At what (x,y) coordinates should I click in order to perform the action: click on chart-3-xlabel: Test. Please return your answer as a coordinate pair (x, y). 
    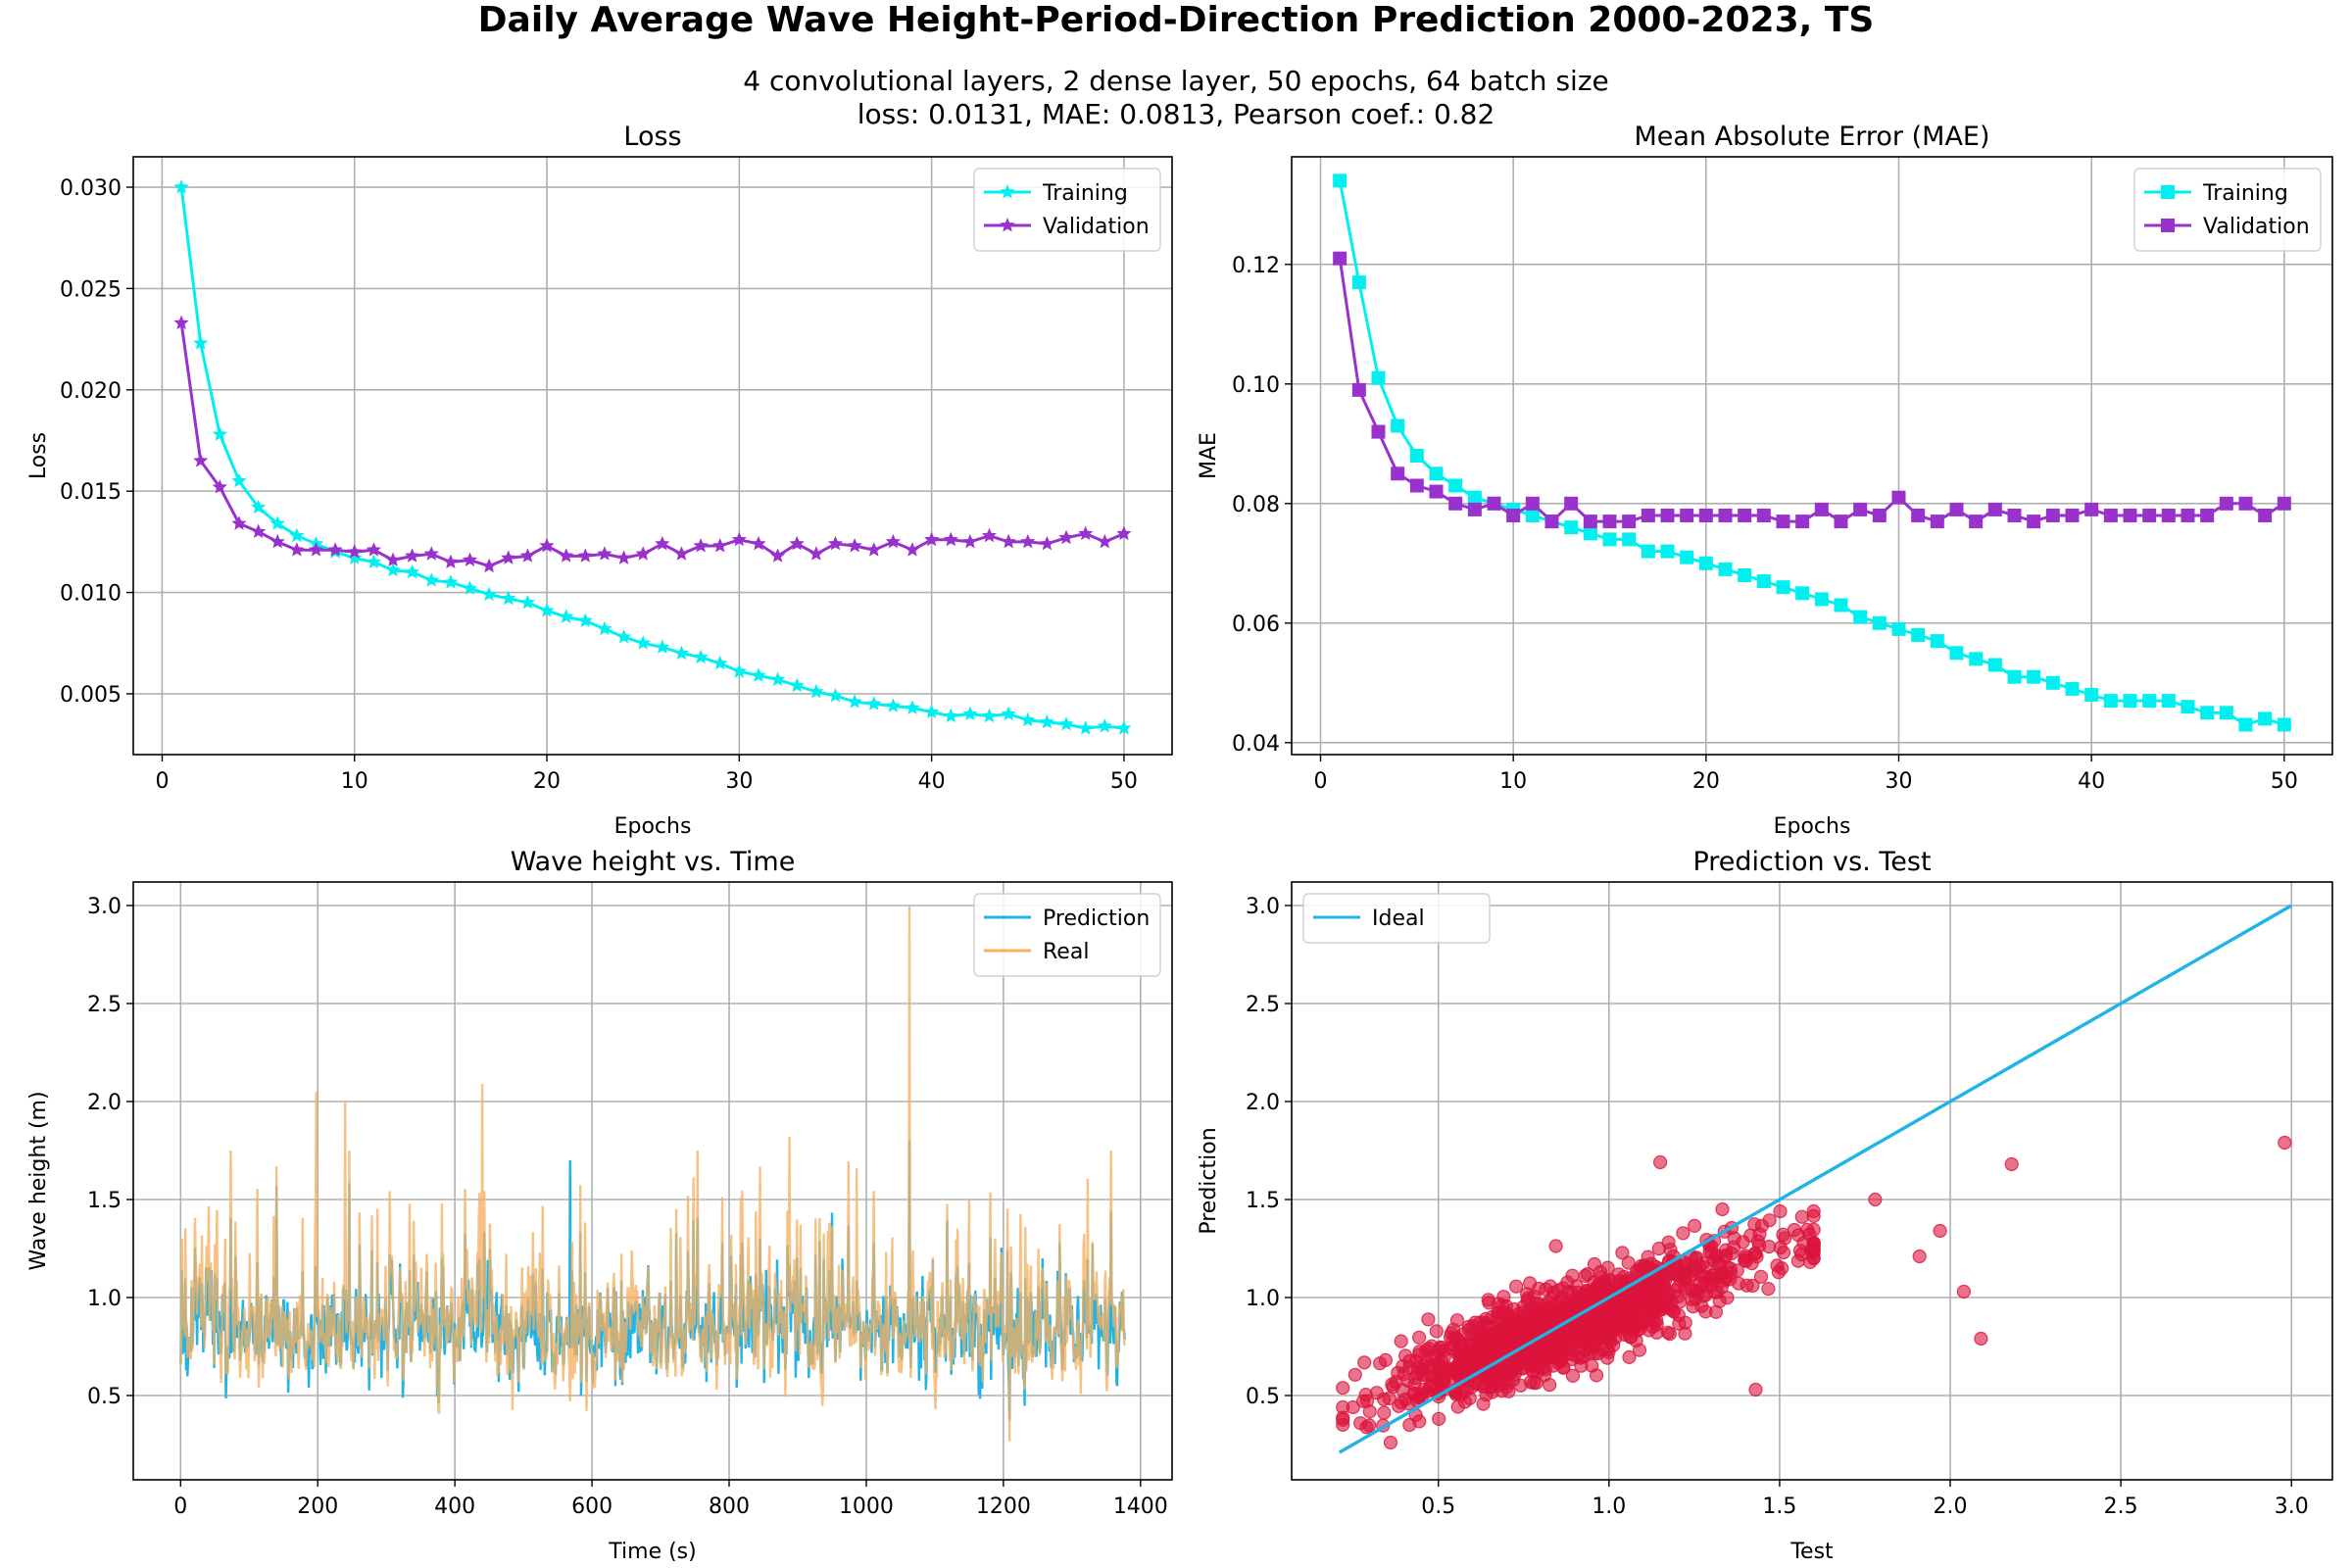
    Looking at the image, I should click on (1811, 1552).